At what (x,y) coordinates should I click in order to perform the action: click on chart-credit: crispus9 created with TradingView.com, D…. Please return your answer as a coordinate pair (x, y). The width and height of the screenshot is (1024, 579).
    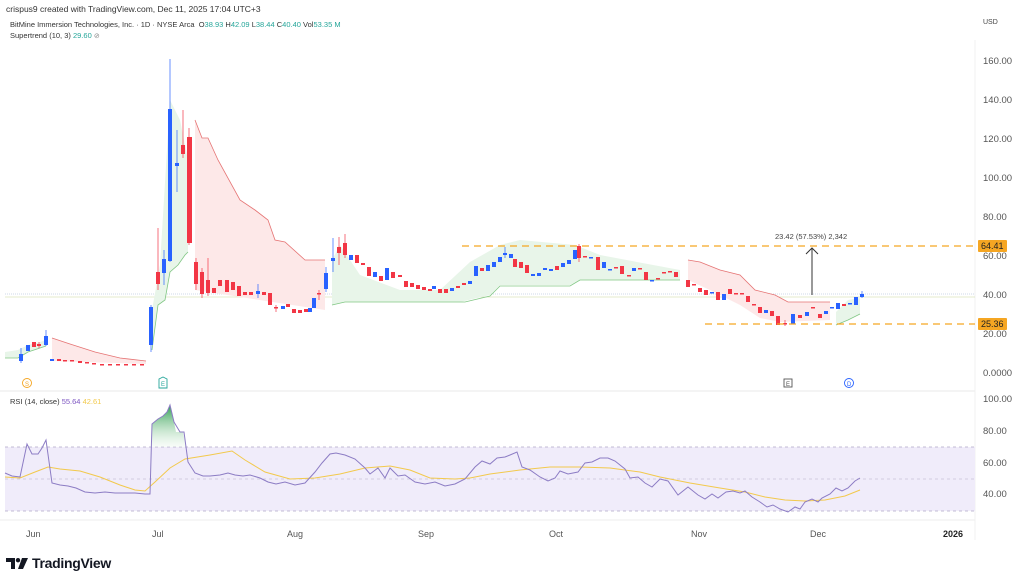
    Looking at the image, I should click on (133, 9).